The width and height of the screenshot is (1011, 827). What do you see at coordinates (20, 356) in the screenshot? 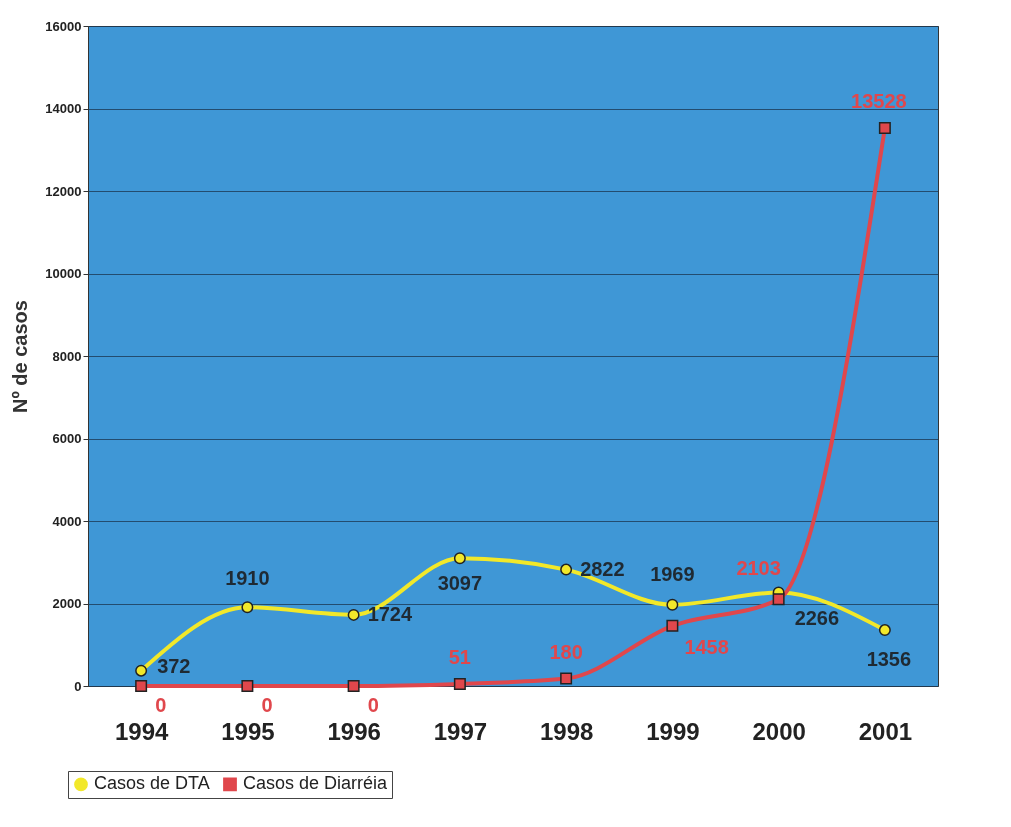
I see `y-axis-title: Nº de casos` at bounding box center [20, 356].